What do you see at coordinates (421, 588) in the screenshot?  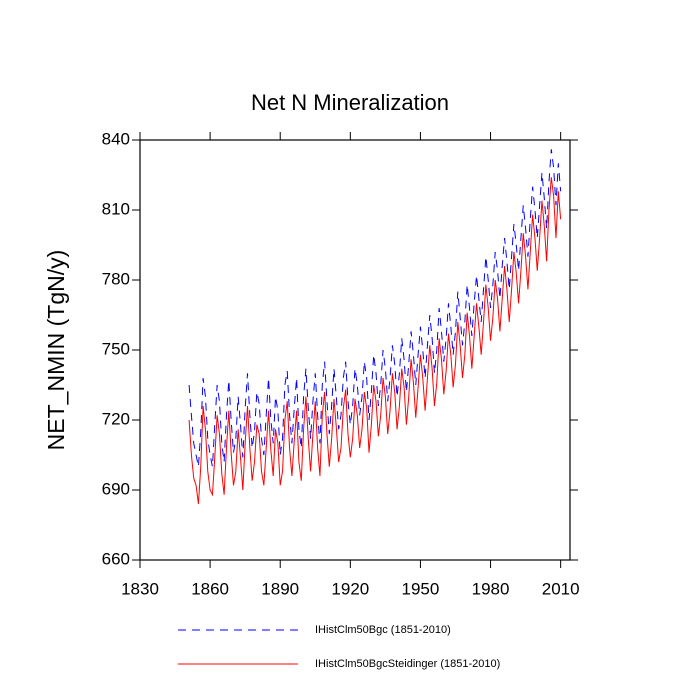 I see `x-tick-label: 1950` at bounding box center [421, 588].